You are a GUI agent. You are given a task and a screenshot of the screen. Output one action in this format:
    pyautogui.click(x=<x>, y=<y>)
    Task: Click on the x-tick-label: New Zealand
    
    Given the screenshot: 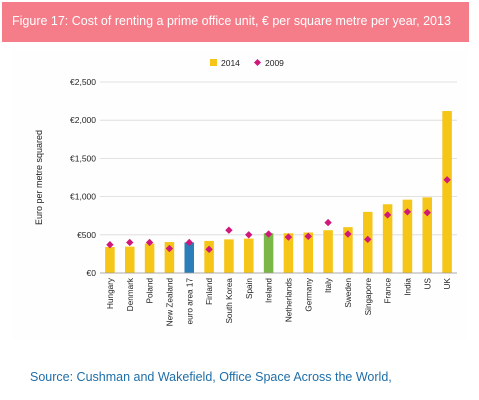 What is the action you would take?
    pyautogui.click(x=169, y=302)
    